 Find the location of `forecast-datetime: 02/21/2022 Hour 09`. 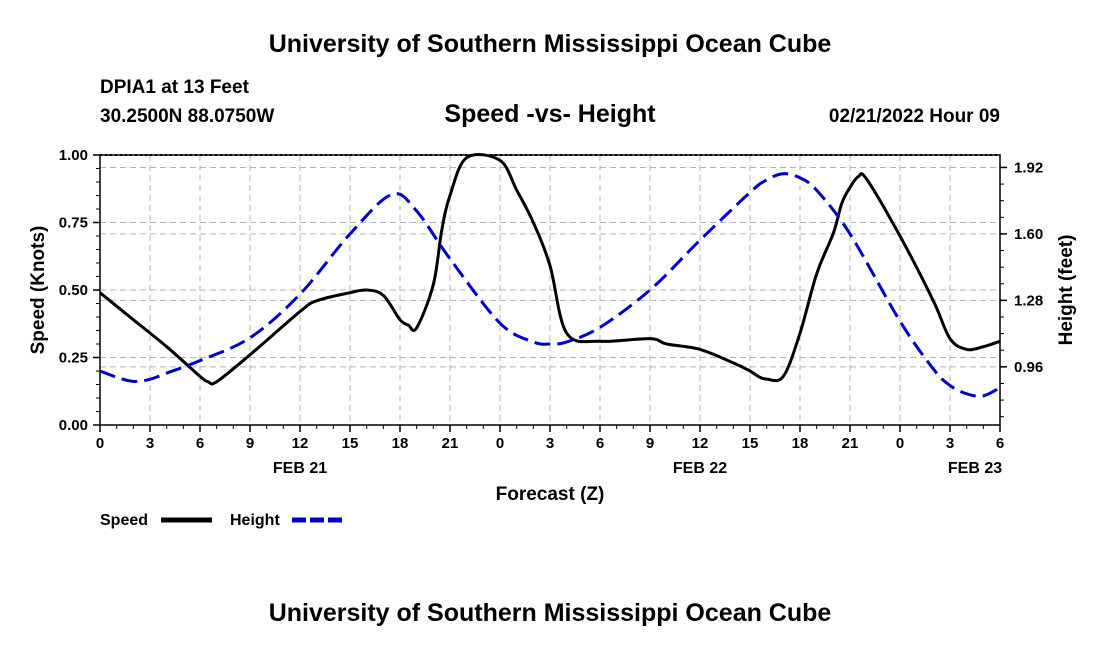

forecast-datetime: 02/21/2022 Hour 09 is located at coordinates (914, 116).